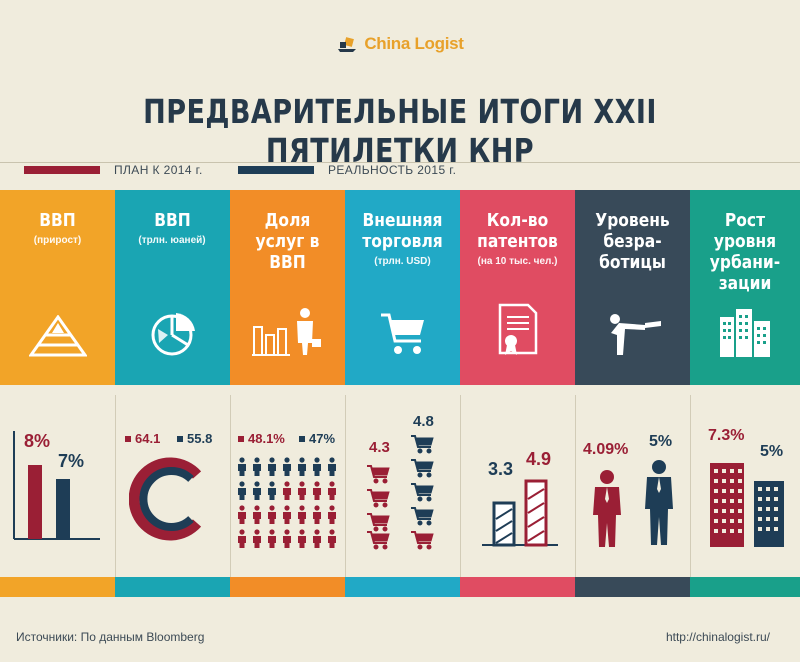 This screenshot has height=662, width=800. Describe the element at coordinates (633, 503) in the screenshot. I see `unemployment-people` at that location.